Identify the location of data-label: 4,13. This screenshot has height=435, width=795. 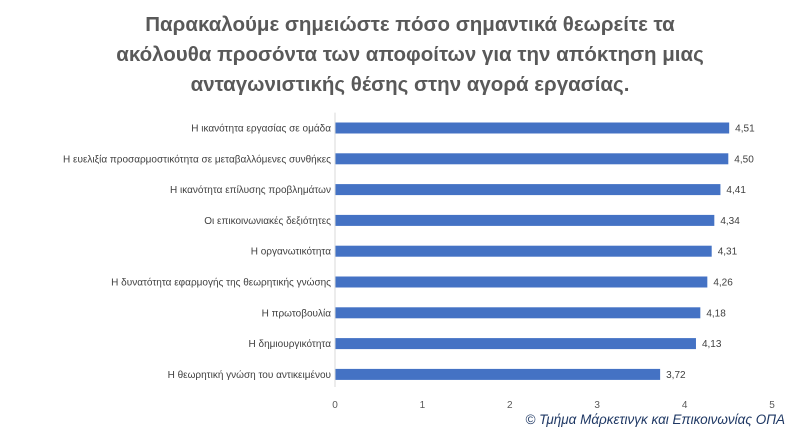
(712, 344).